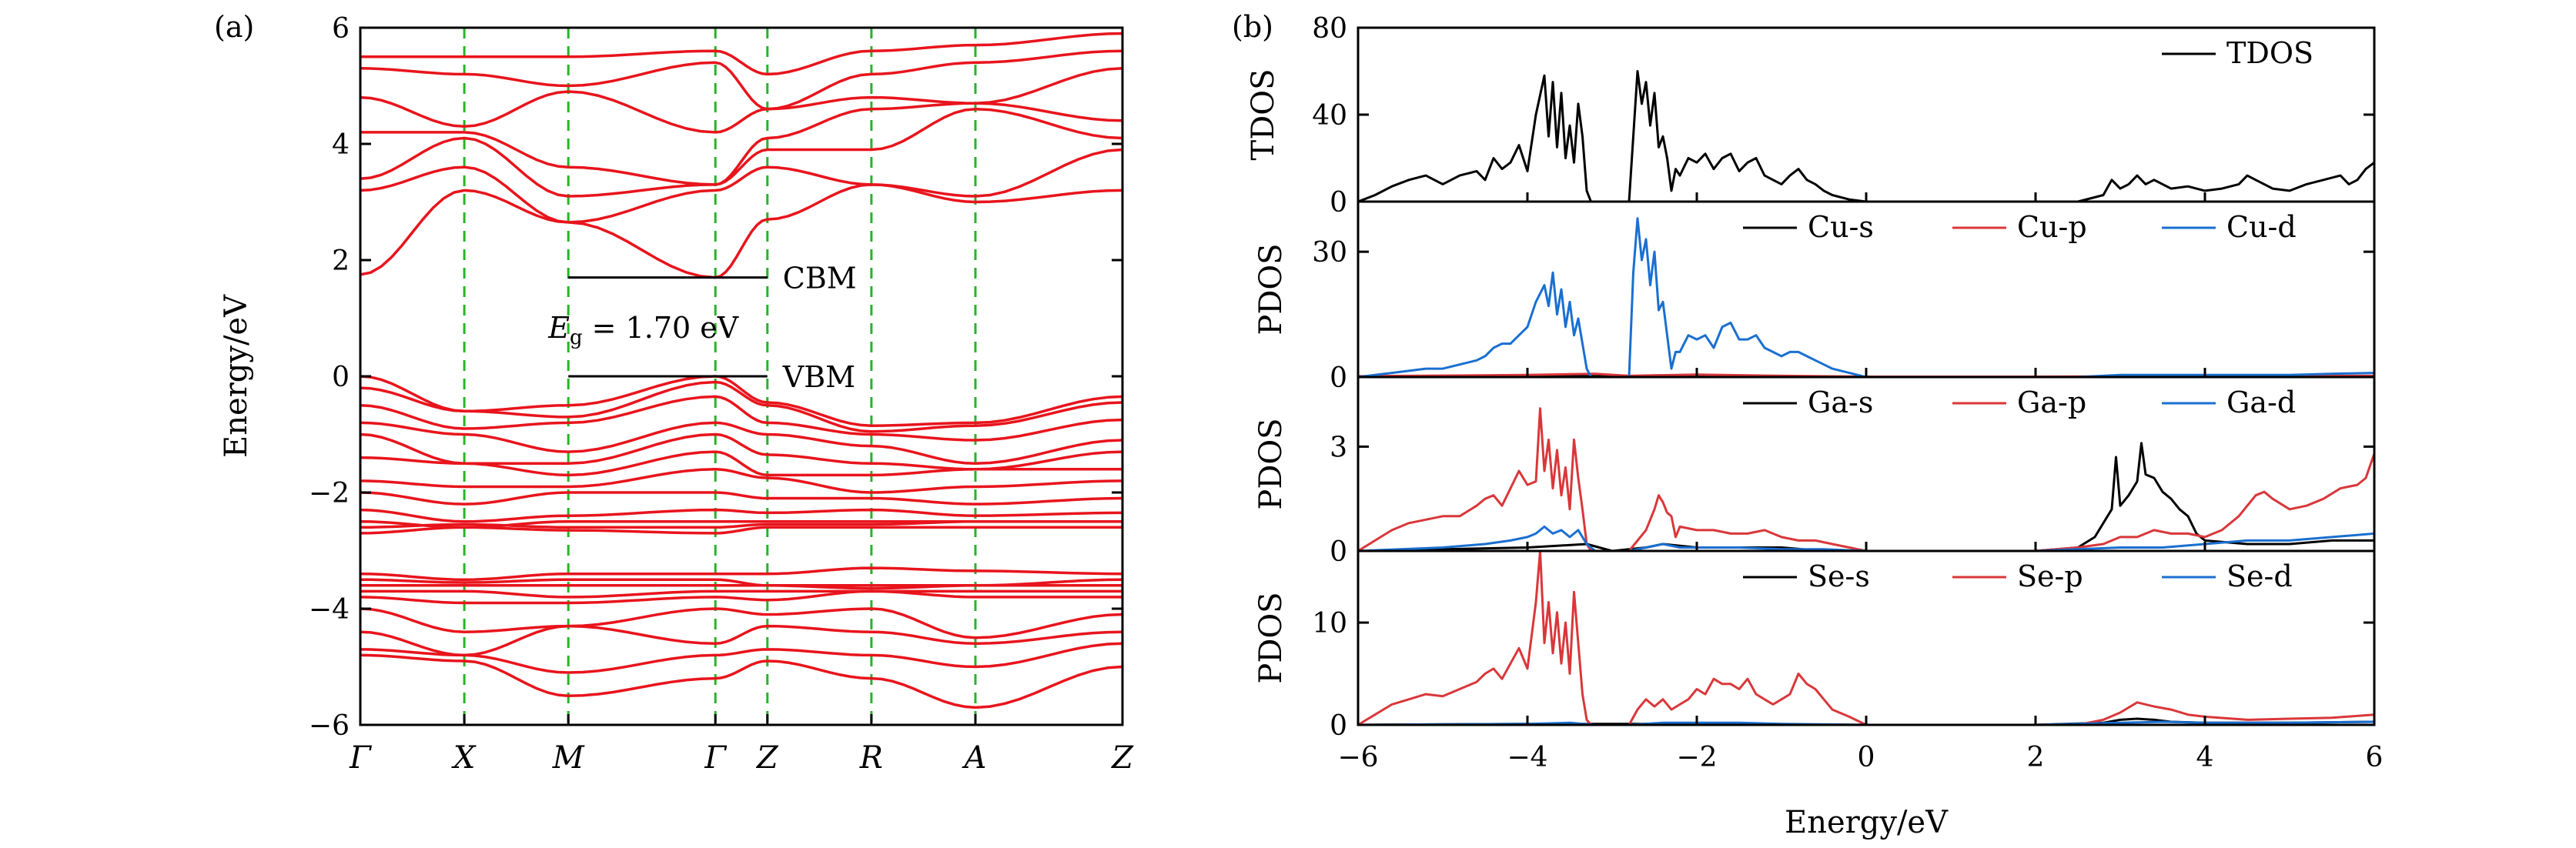 The image size is (2576, 848). I want to click on dos-x-tick-label: 4, so click(2205, 758).